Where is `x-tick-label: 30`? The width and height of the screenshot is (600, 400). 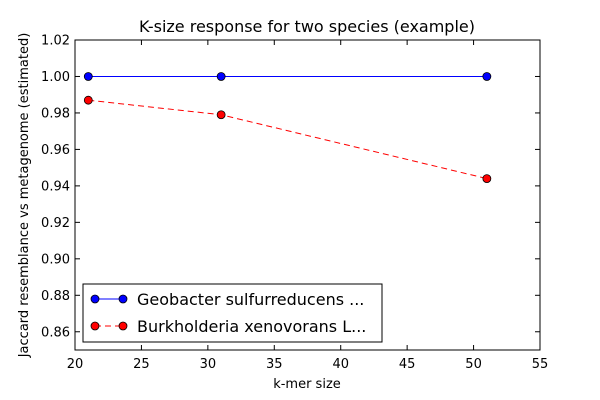 x-tick-label: 30 is located at coordinates (208, 364).